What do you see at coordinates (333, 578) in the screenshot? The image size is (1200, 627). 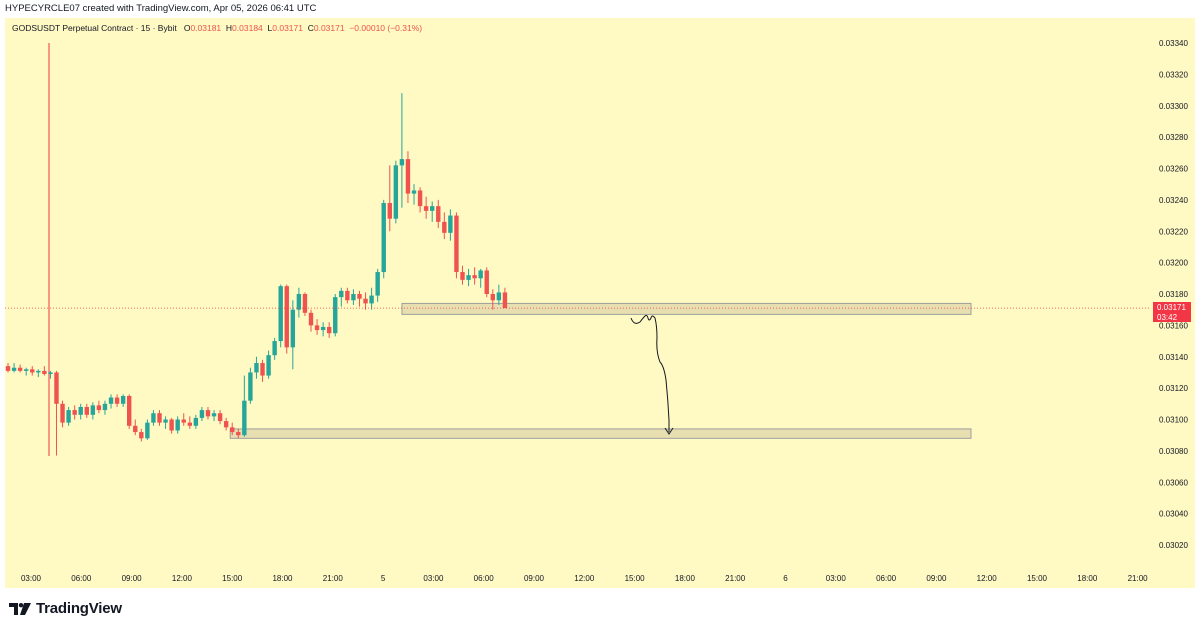 I see `x-tick-label: 21:00` at bounding box center [333, 578].